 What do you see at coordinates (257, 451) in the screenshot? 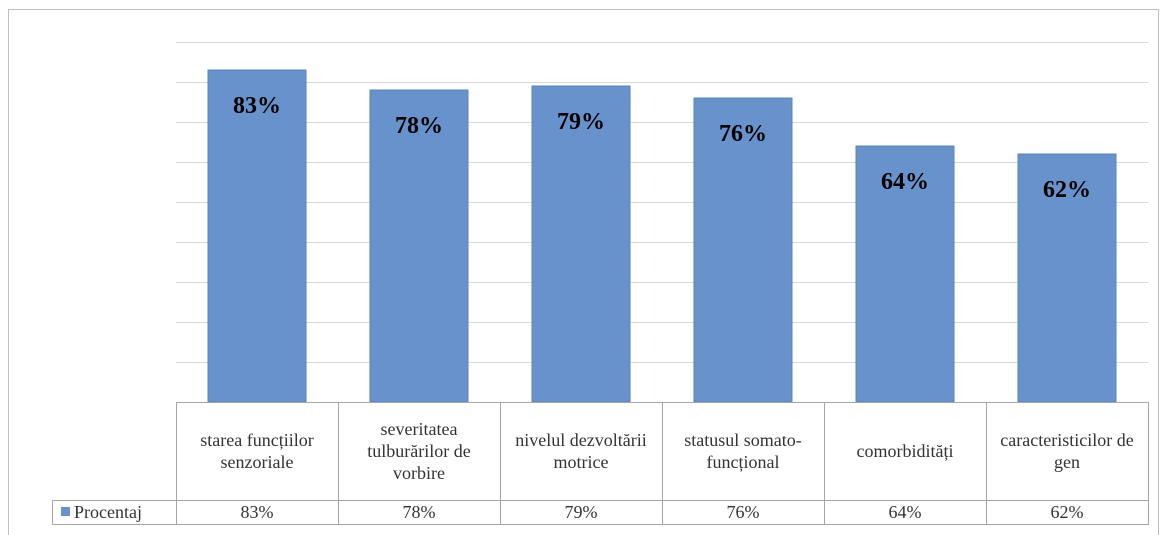
I see `category-cell: starea funcțiilor senzoriale` at bounding box center [257, 451].